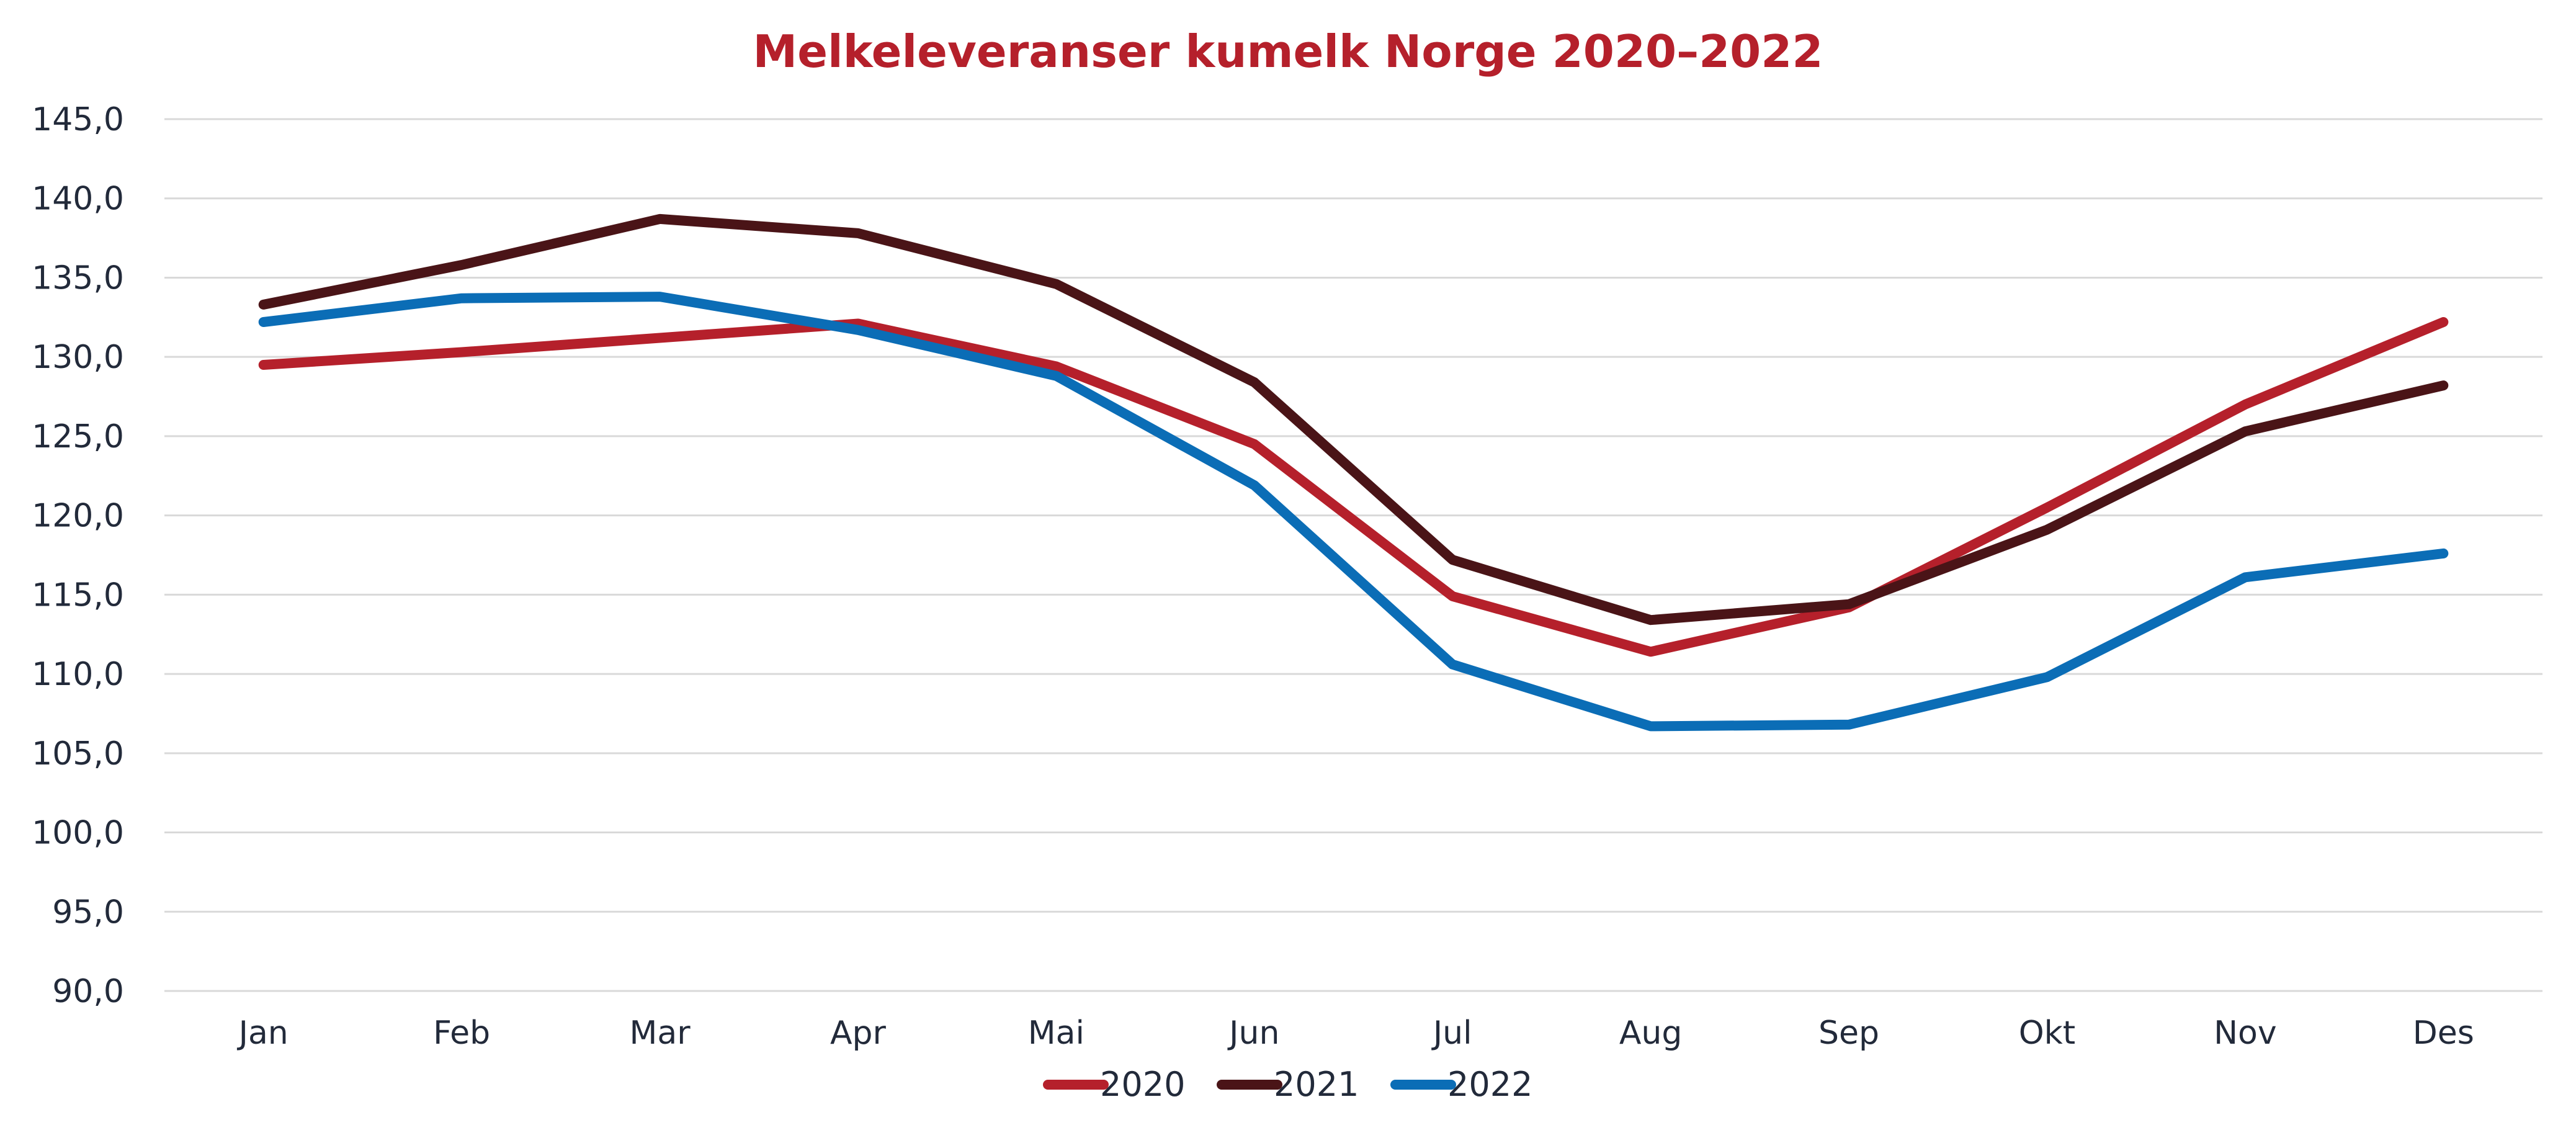  Describe the element at coordinates (2245, 1033) in the screenshot. I see `x-tick-label: Nov` at that location.